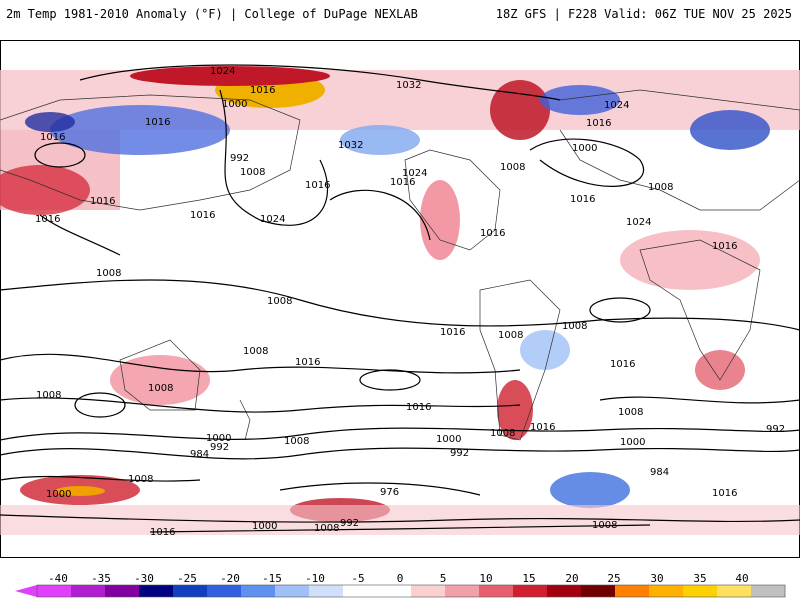 The width and height of the screenshot is (800, 604). What do you see at coordinates (315, 578) in the screenshot?
I see `colorbar-tick: -10` at bounding box center [315, 578].